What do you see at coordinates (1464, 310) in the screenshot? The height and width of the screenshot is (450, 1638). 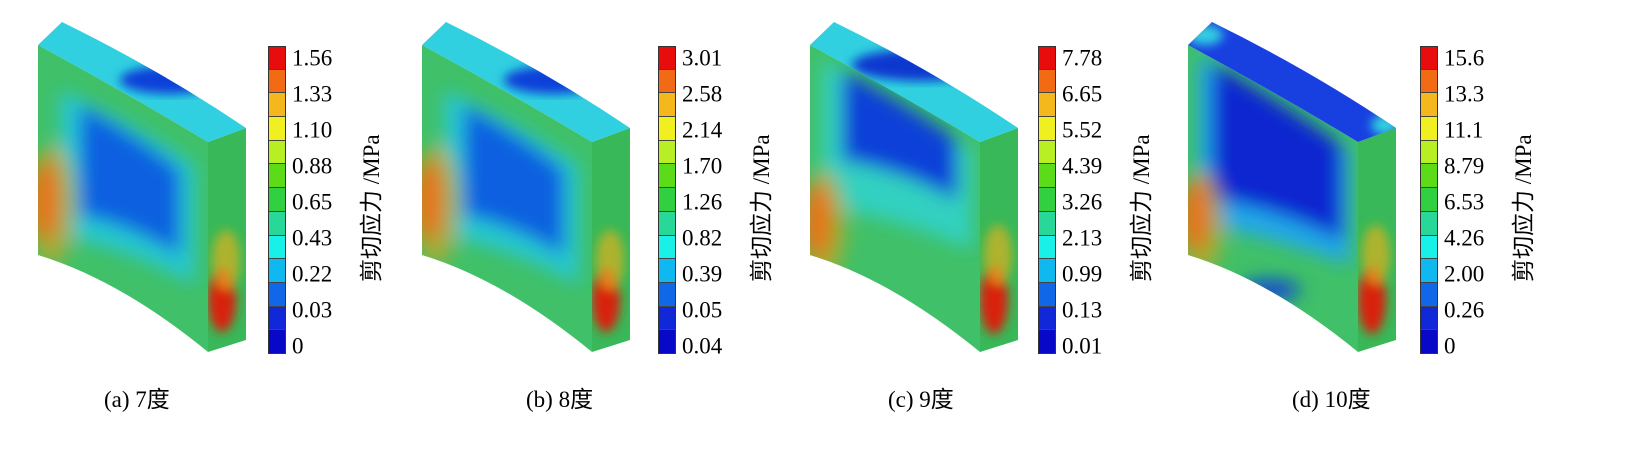 I see `tick-label: 0.26` at bounding box center [1464, 310].